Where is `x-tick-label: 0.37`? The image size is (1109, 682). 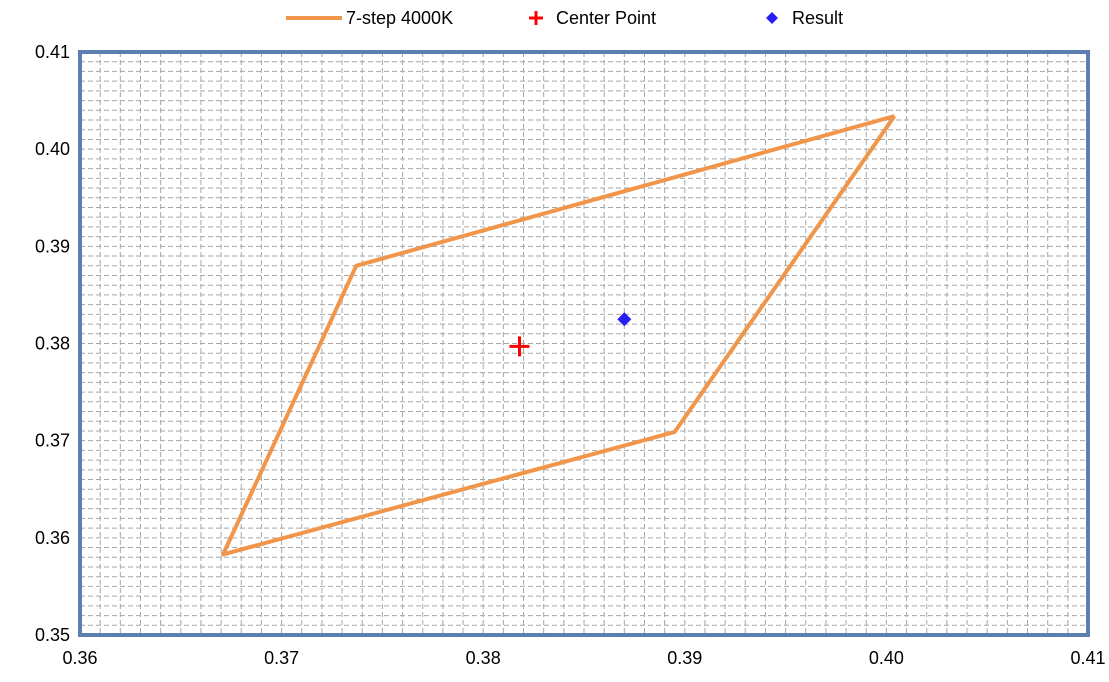
x-tick-label: 0.37 is located at coordinates (281, 658).